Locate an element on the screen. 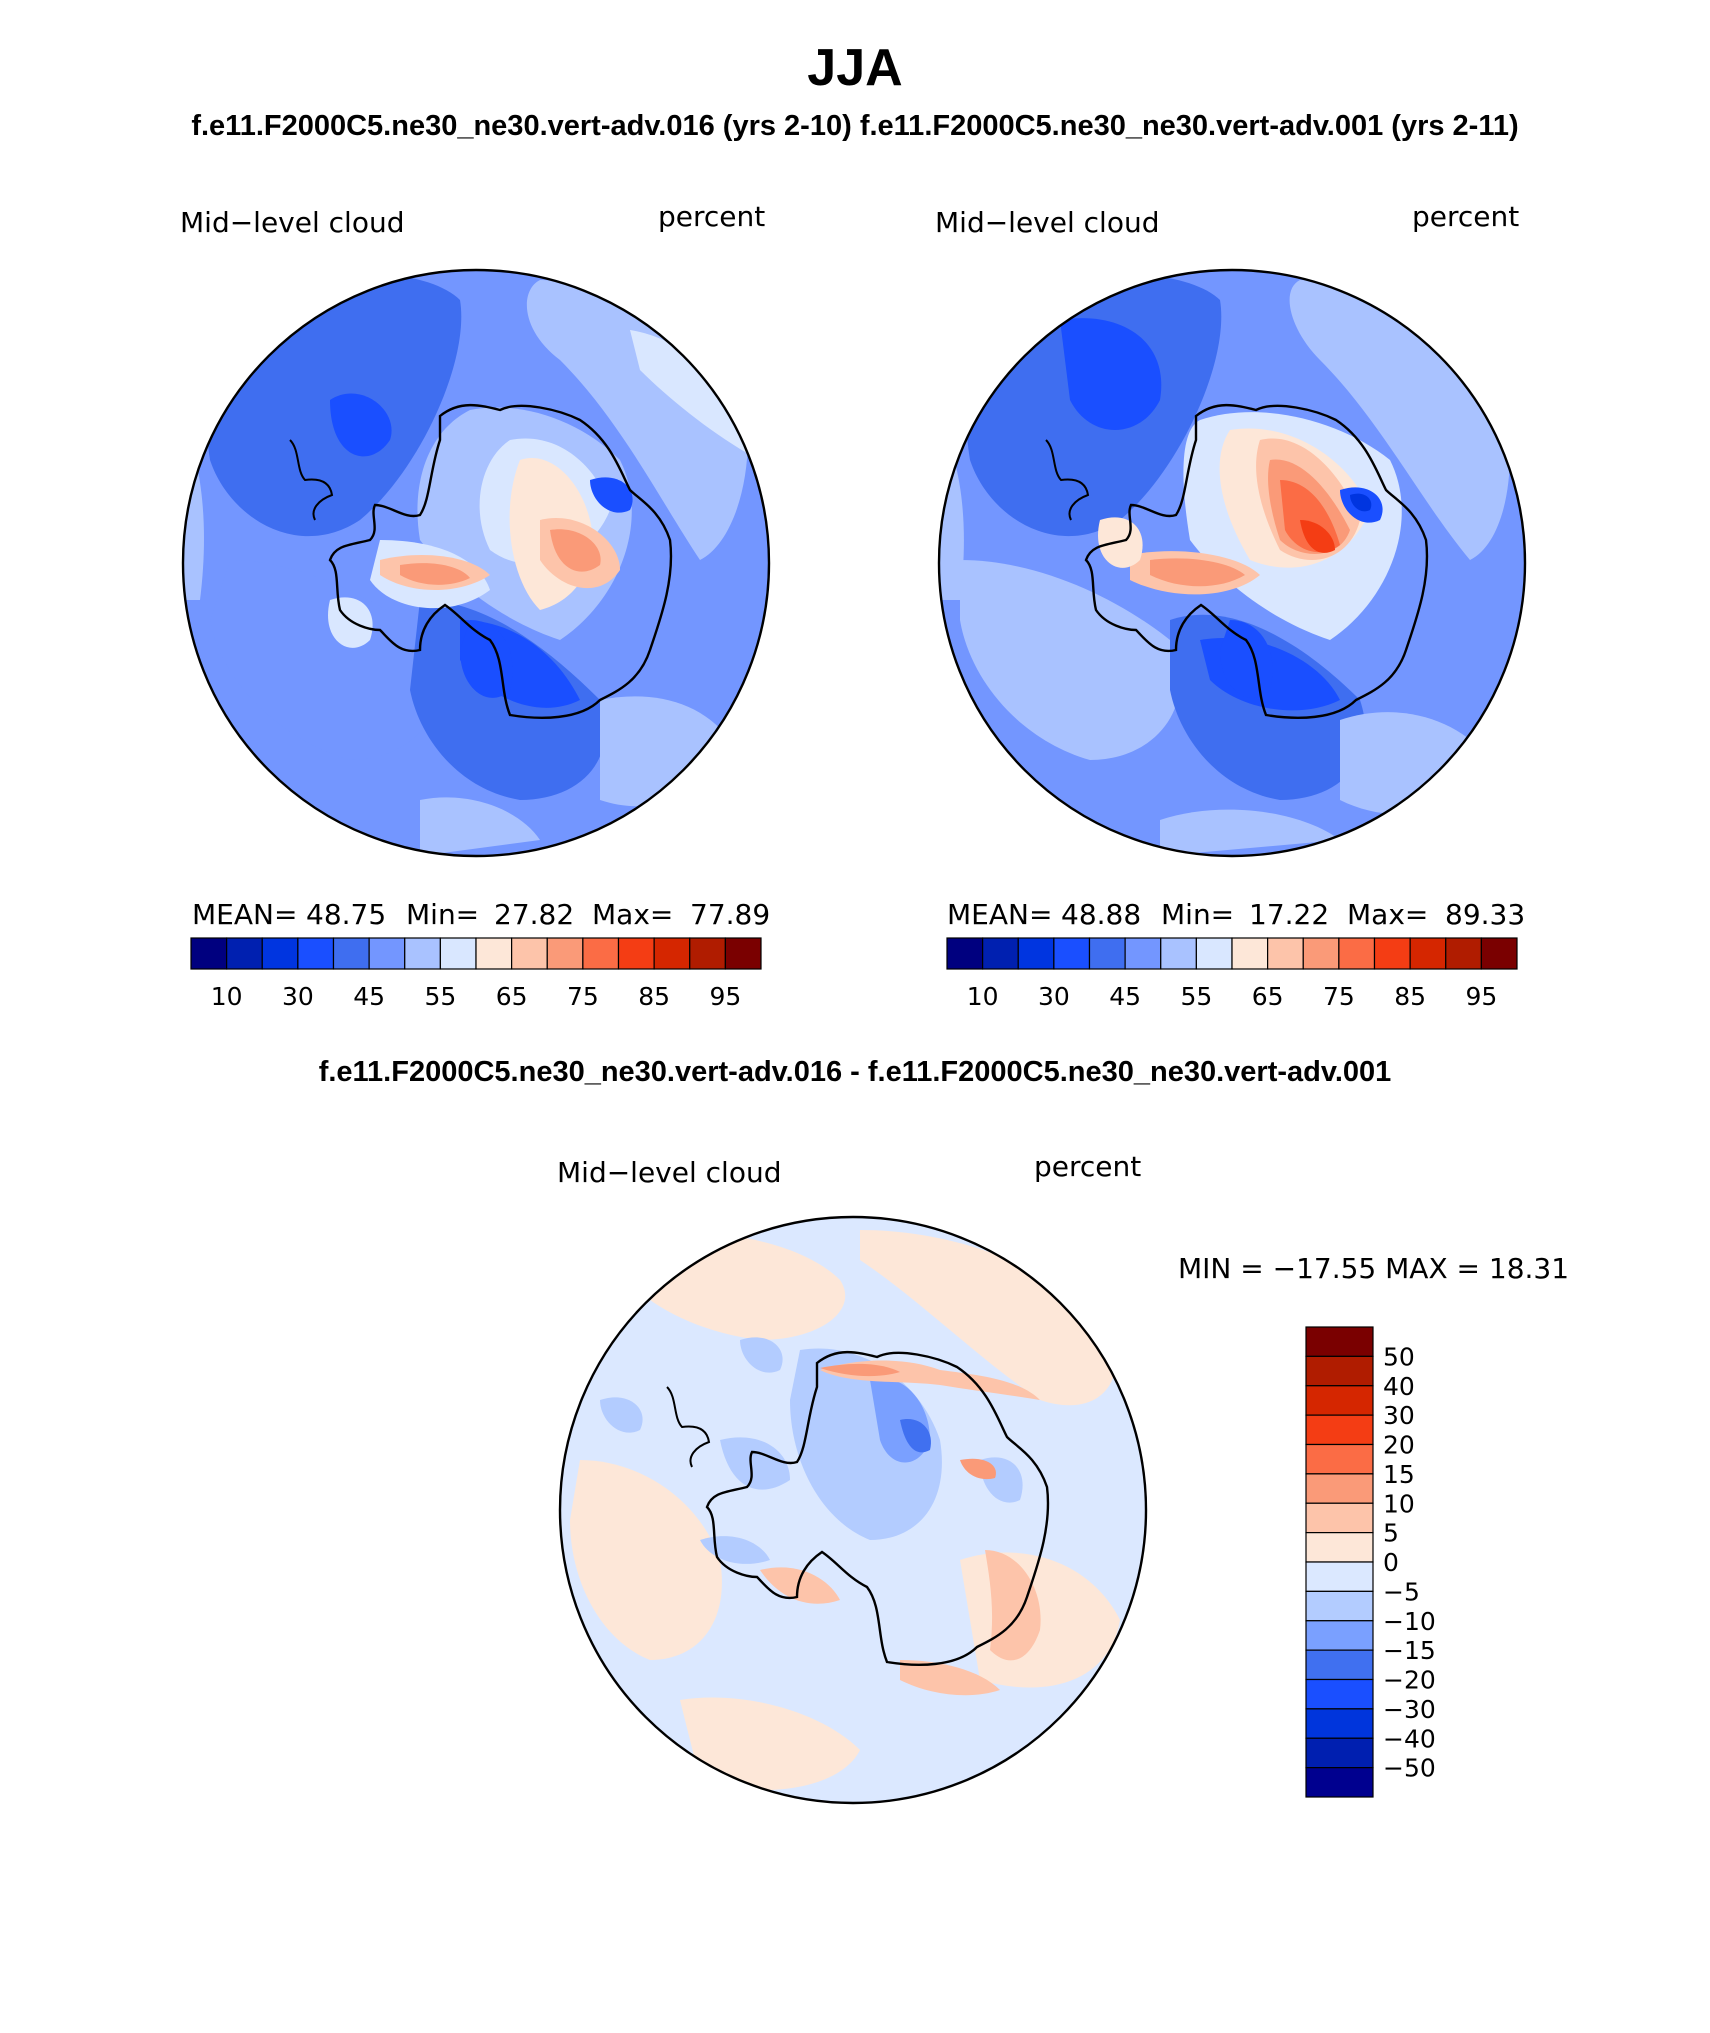 This screenshot has height=2033, width=1710. panel2-map is located at coordinates (1232, 563).